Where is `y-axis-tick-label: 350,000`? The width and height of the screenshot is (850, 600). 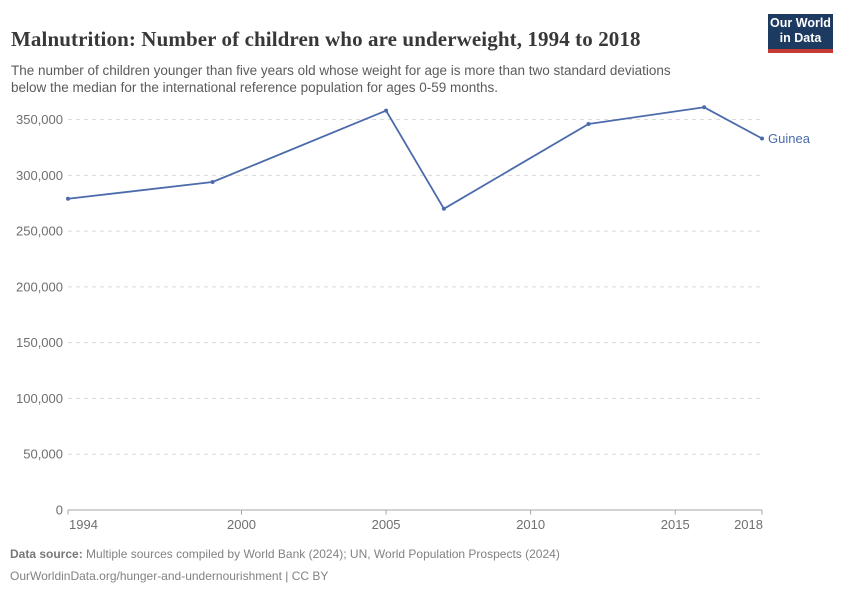
y-axis-tick-label: 350,000 is located at coordinates (39, 119).